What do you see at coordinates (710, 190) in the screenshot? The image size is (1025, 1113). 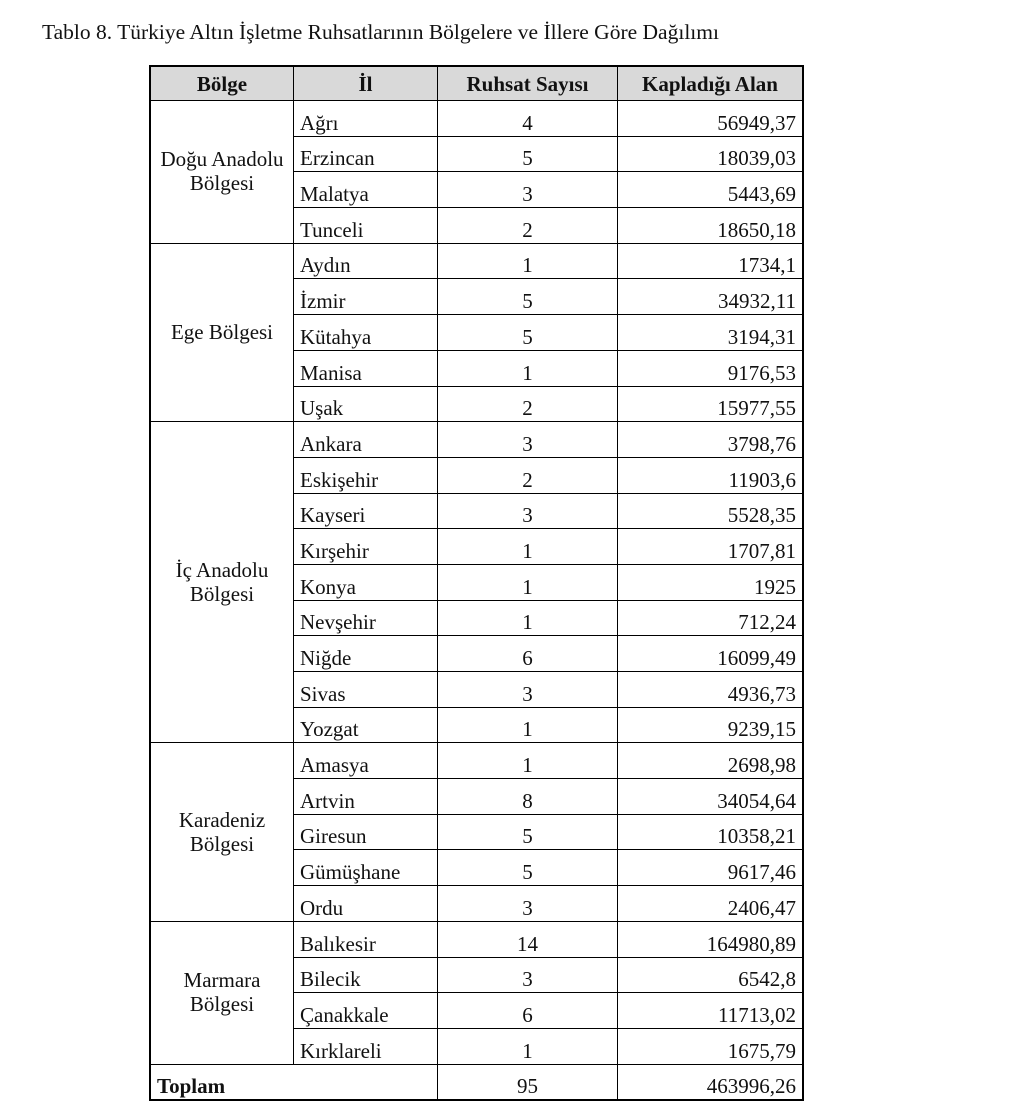 I see `area-cell: 5443,69` at bounding box center [710, 190].